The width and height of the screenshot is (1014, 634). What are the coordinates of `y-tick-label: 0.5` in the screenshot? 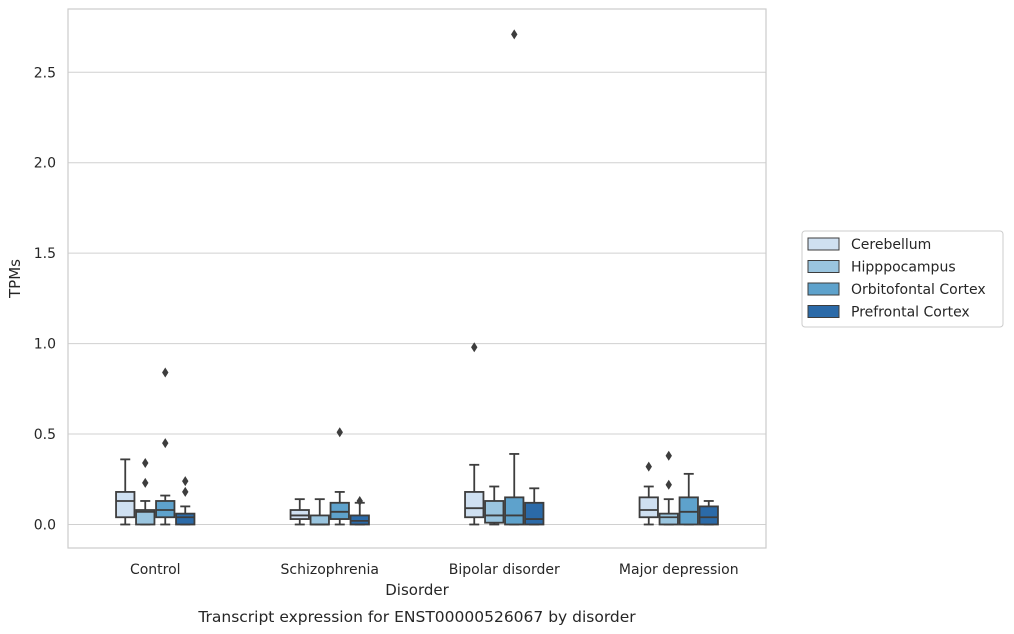 It's located at (45, 435).